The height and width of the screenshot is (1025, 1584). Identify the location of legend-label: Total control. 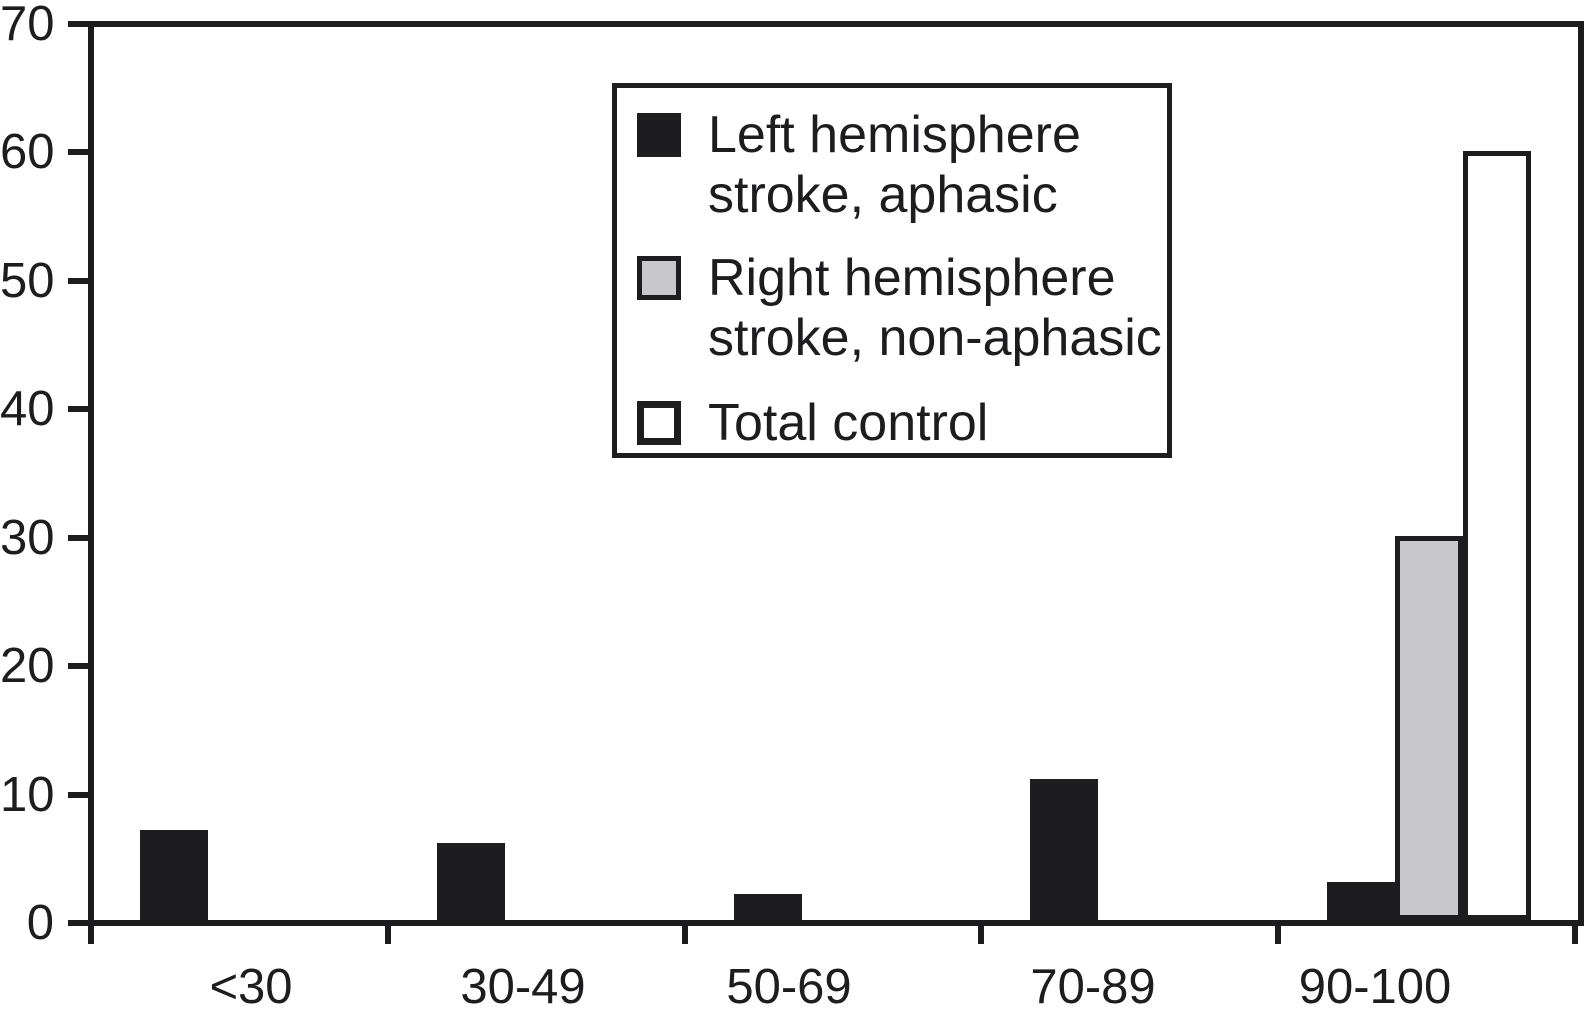
(848, 423).